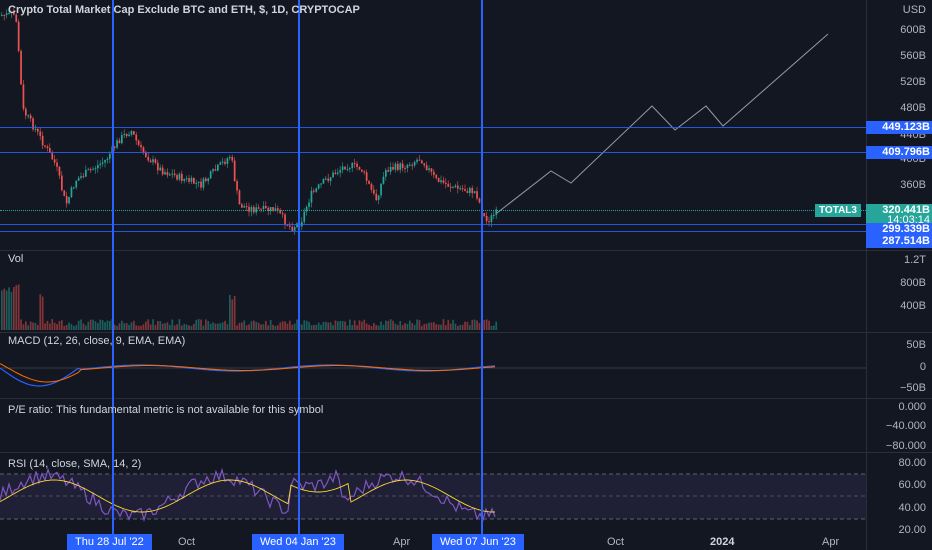 This screenshot has height=550, width=932. Describe the element at coordinates (433, 211) in the screenshot. I see `last-price-line` at that location.